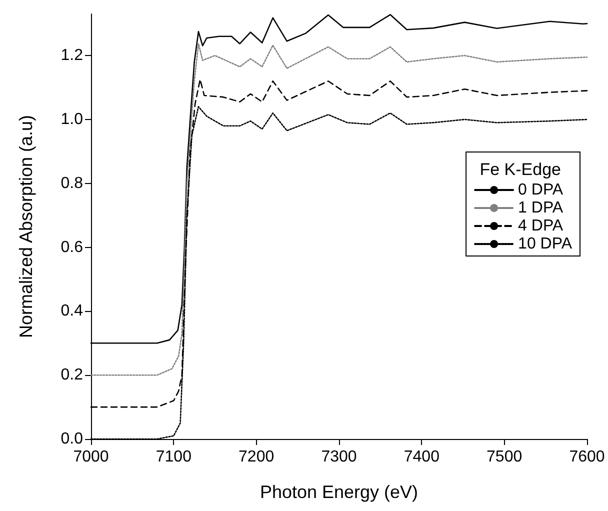  I want to click on legend-label: 1 DPA, so click(541, 208).